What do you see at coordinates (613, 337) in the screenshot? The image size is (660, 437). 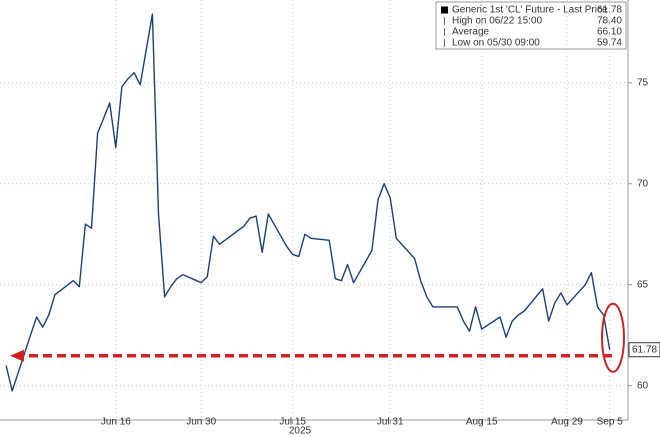 I see `annotation-circle` at bounding box center [613, 337].